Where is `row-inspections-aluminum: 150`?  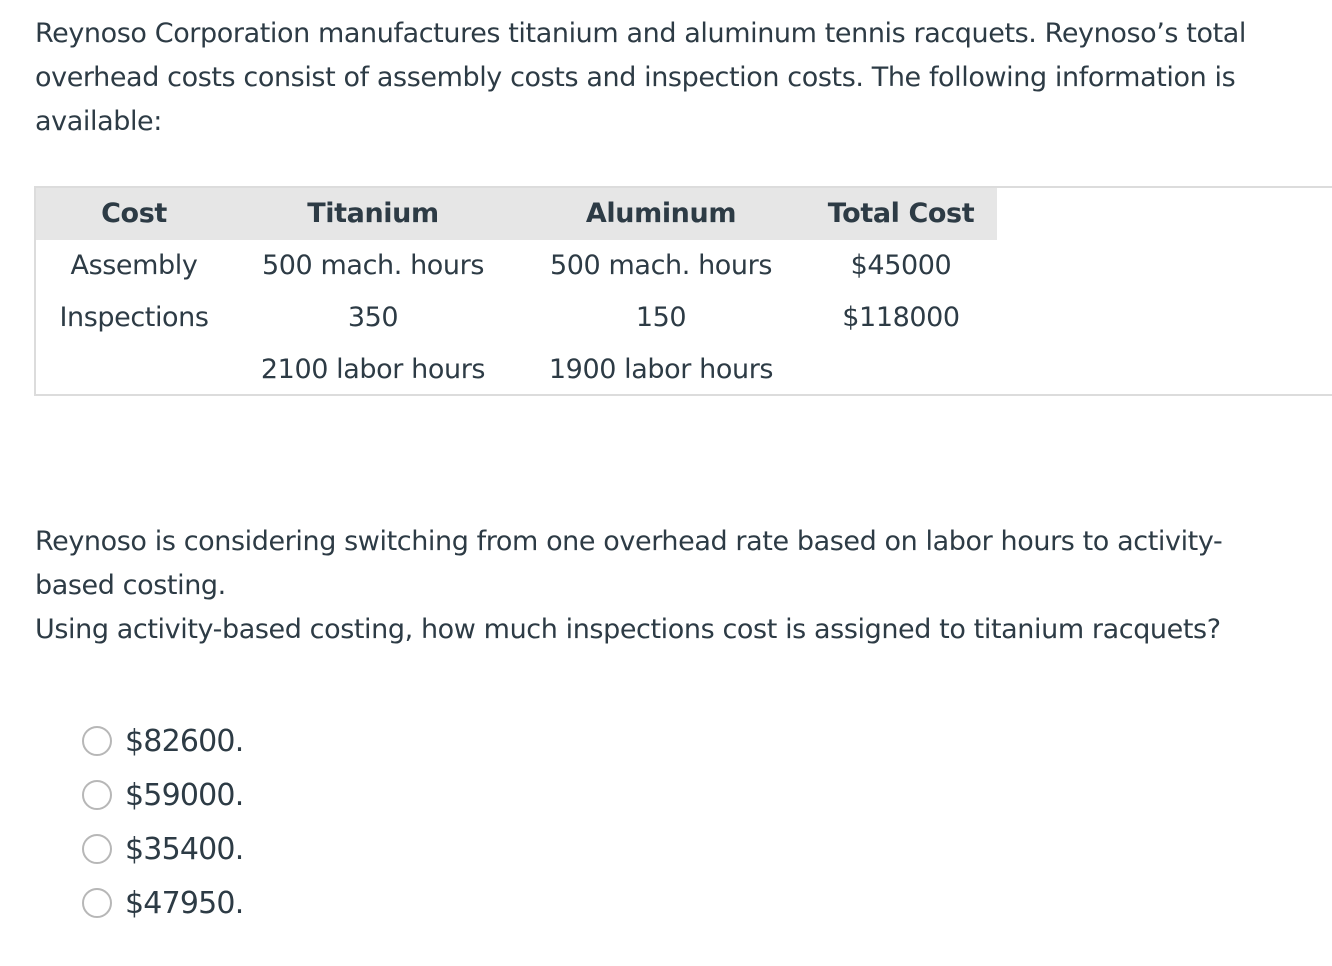 row-inspections-aluminum: 150 is located at coordinates (661, 317).